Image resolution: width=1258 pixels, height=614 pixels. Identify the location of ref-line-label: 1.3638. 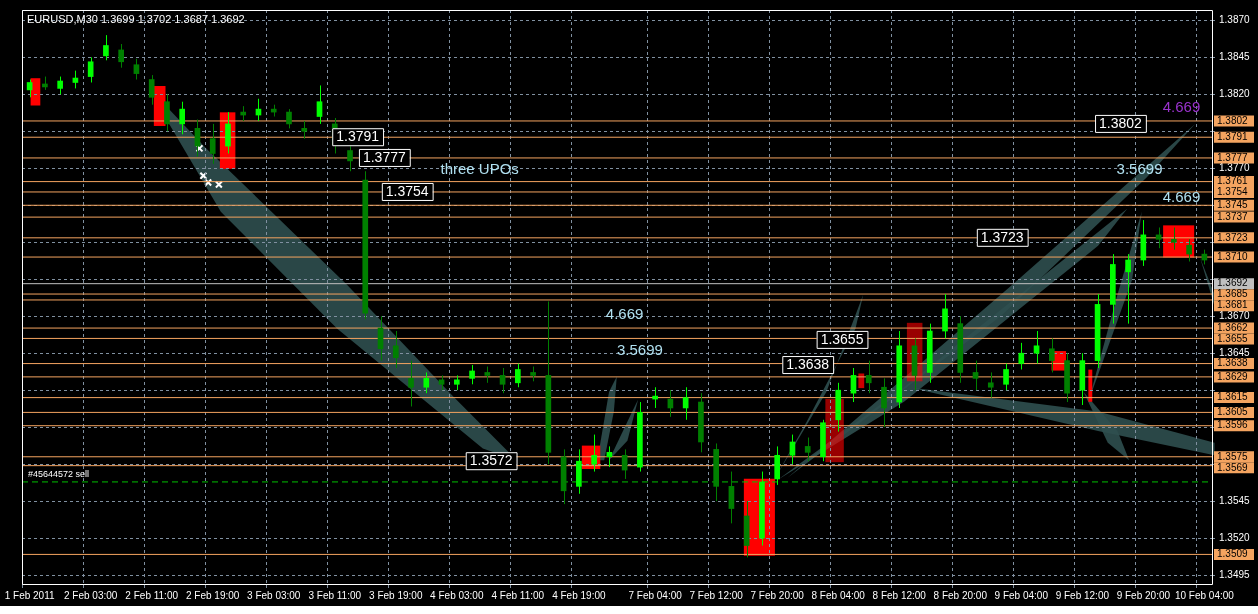
(1233, 363).